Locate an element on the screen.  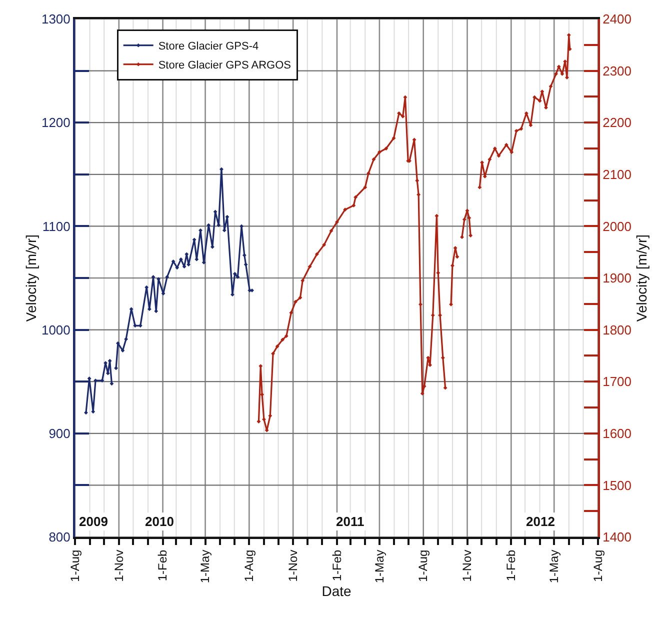
y-tick-label: 1300 is located at coordinates (55, 19).